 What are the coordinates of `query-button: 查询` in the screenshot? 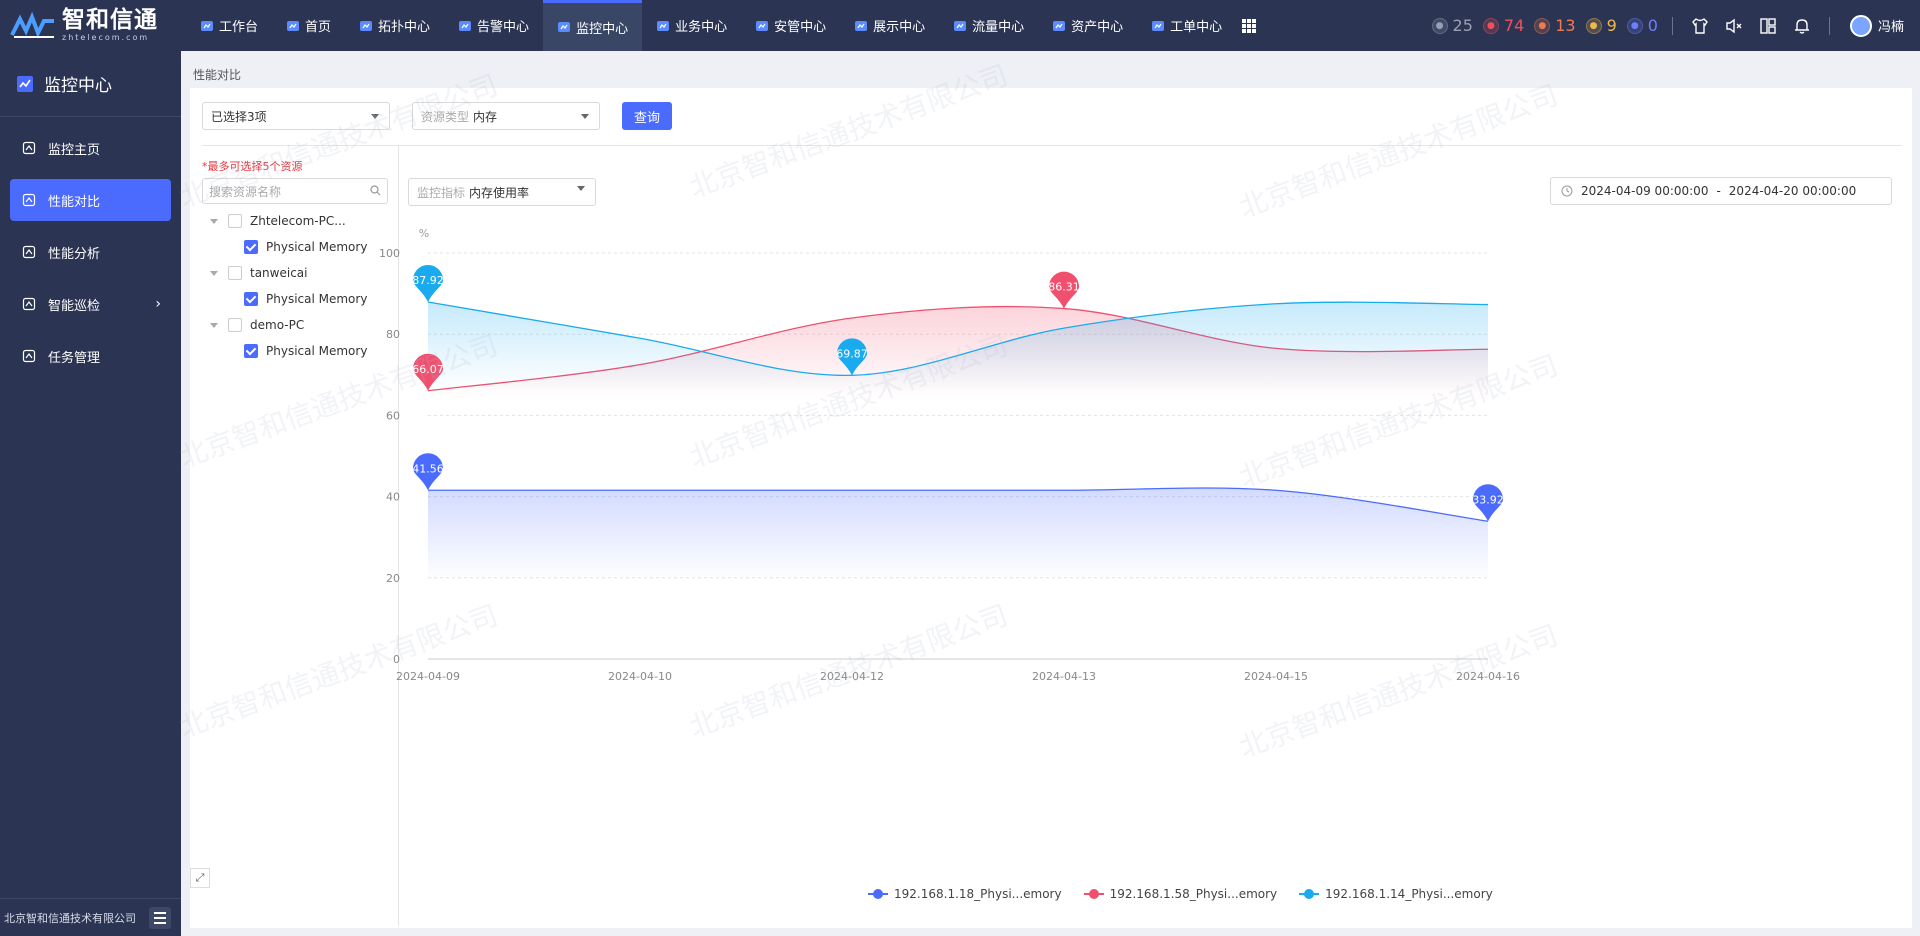 It's located at (647, 116).